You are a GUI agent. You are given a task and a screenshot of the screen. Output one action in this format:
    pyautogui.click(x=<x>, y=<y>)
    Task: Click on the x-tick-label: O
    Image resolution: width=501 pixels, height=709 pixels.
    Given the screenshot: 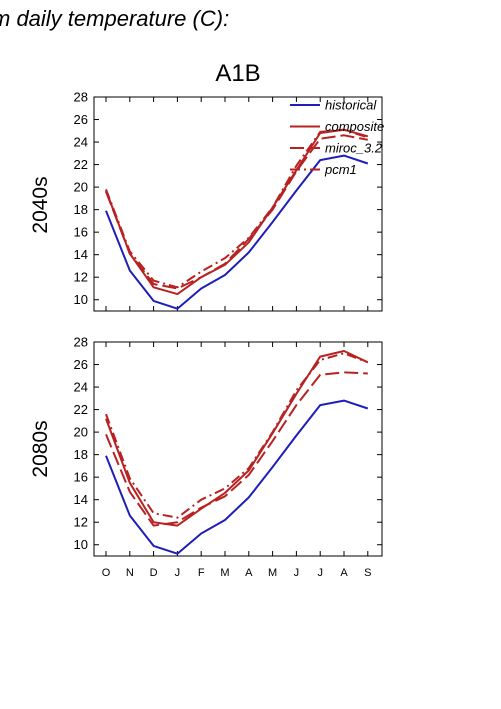 What is the action you would take?
    pyautogui.click(x=106, y=573)
    